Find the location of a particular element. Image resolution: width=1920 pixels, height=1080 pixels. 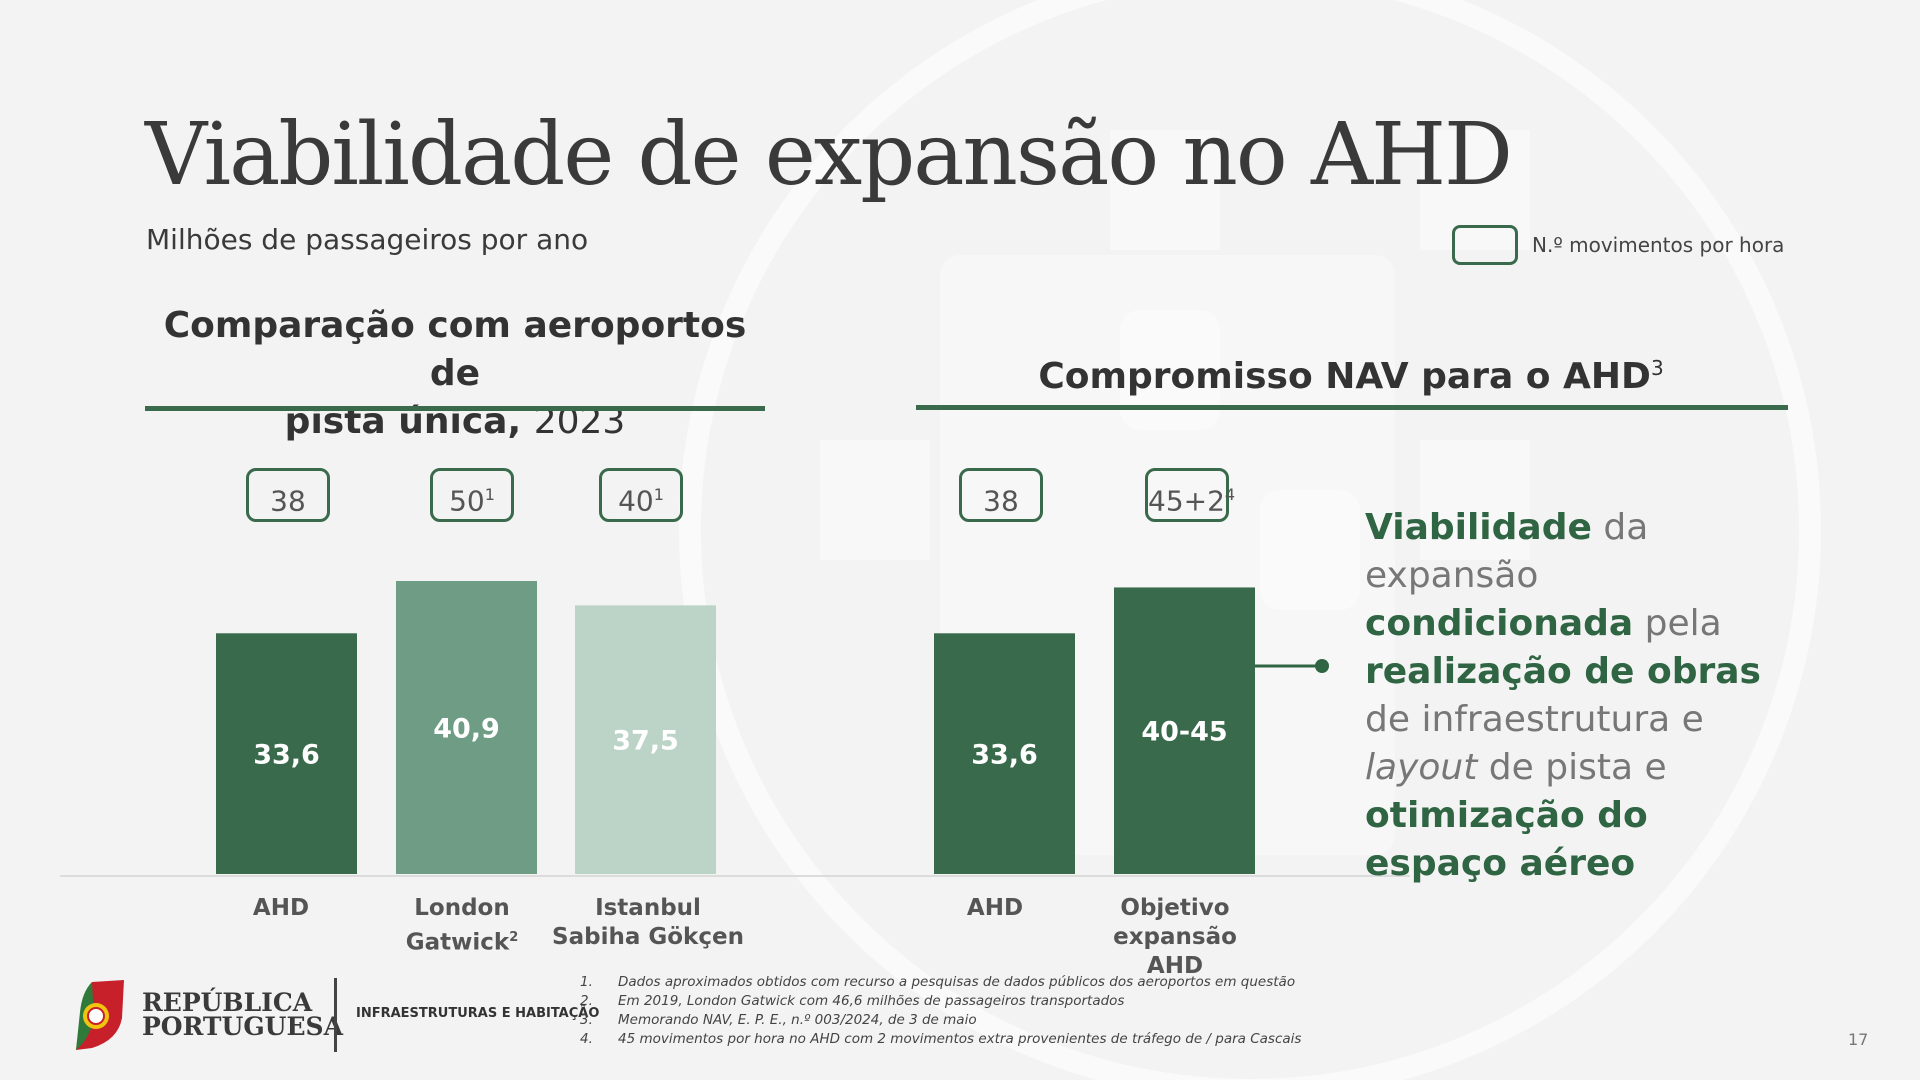

movements-box-expansion: 45+24 is located at coordinates (1190, 495).